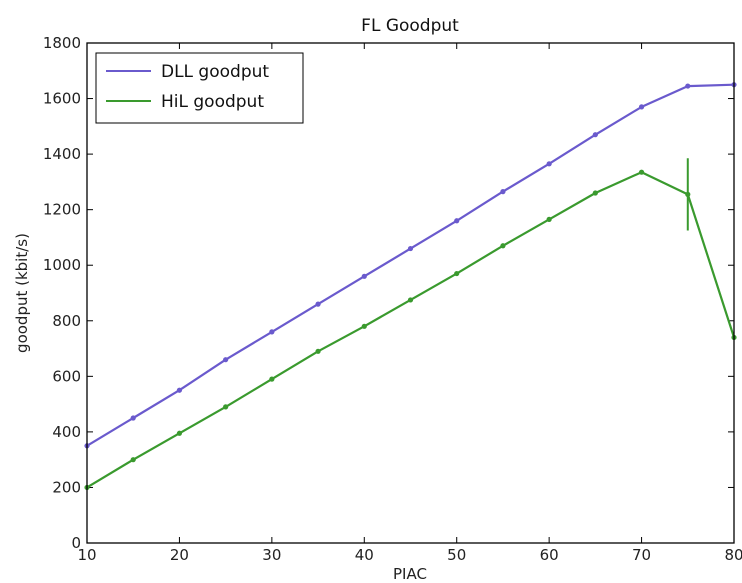 This screenshot has width=742, height=583. I want to click on legend-label-hil: HiL goodput, so click(212, 102).